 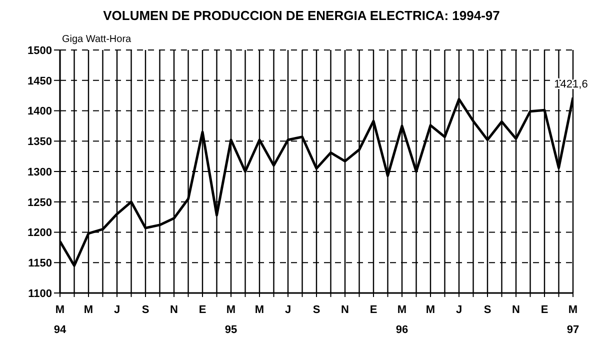 I want to click on x-tick-label: M 94, so click(x=60, y=320).